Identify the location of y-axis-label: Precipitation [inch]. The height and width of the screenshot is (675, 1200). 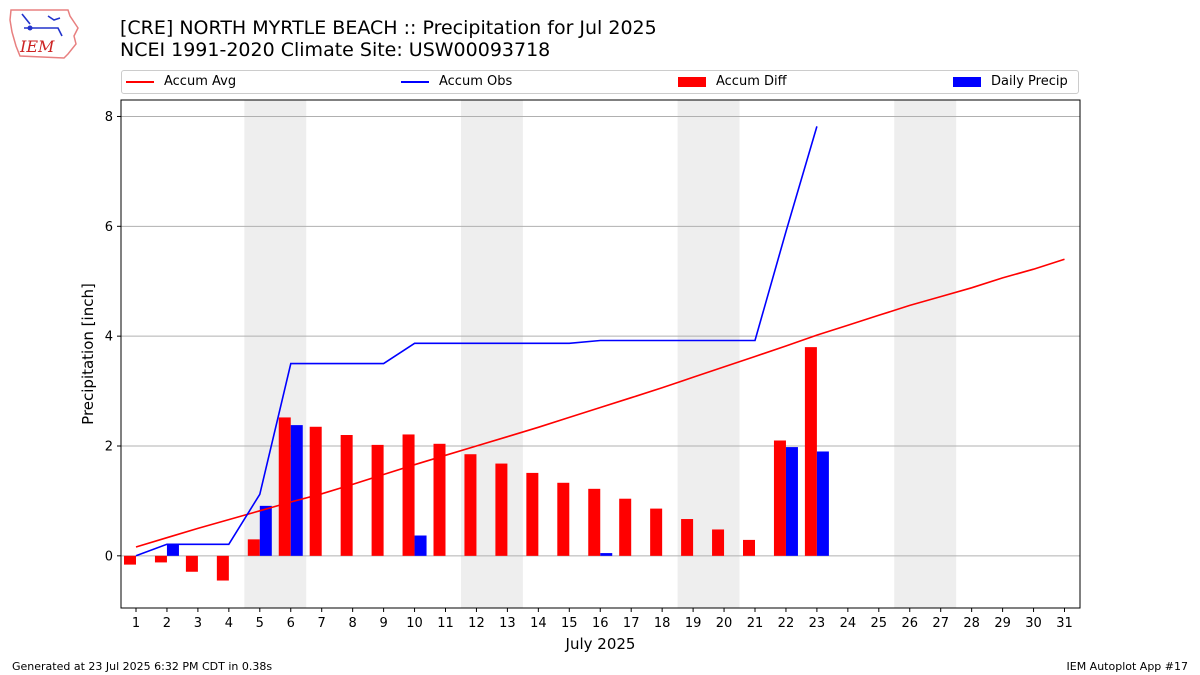
(88, 354).